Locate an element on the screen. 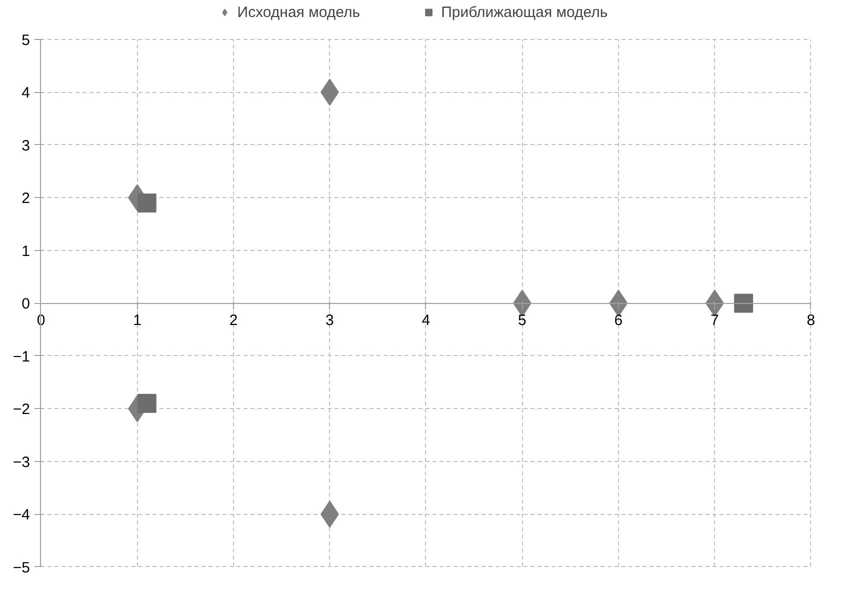  y-tick-label: −1 is located at coordinates (21, 357).